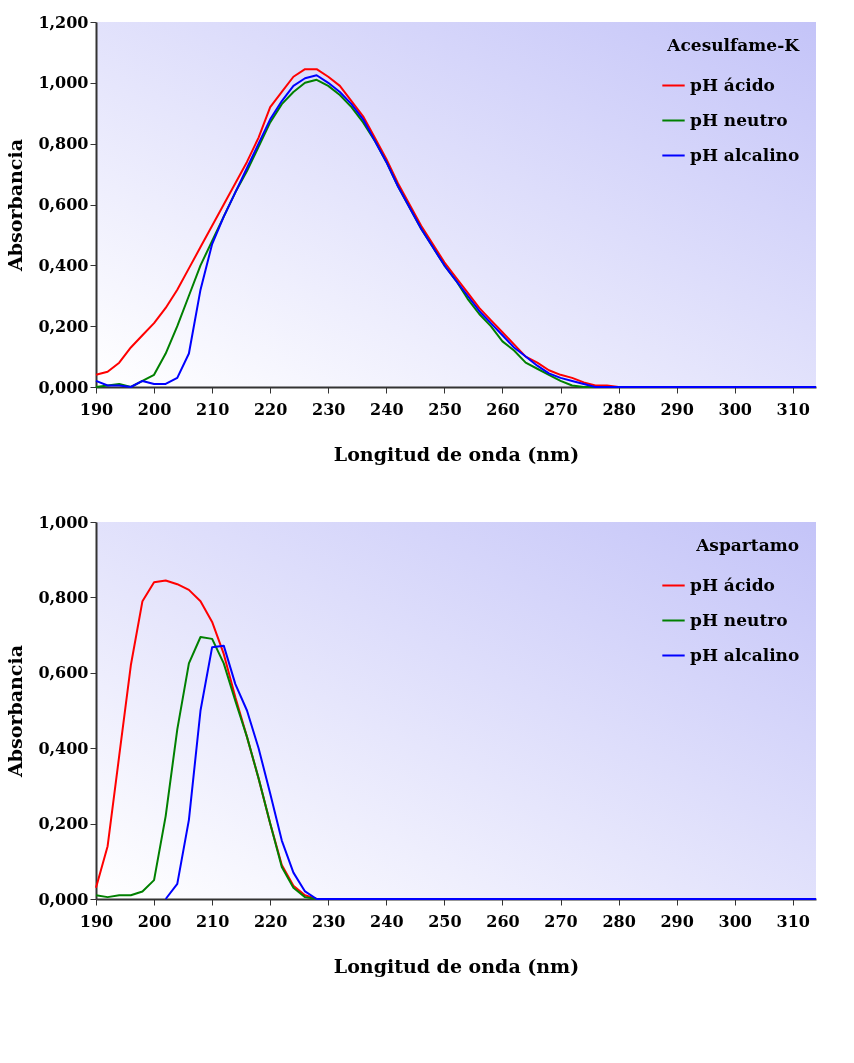  I want to click on y-tick-label: 1,200, so click(63, 22).